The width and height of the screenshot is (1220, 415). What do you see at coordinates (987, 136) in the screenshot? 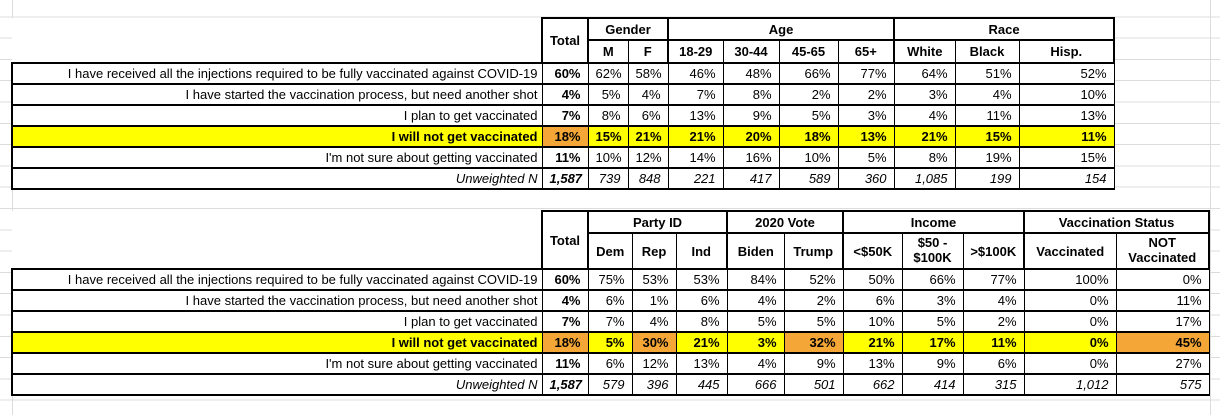
I see `data-cell: 15%` at bounding box center [987, 136].